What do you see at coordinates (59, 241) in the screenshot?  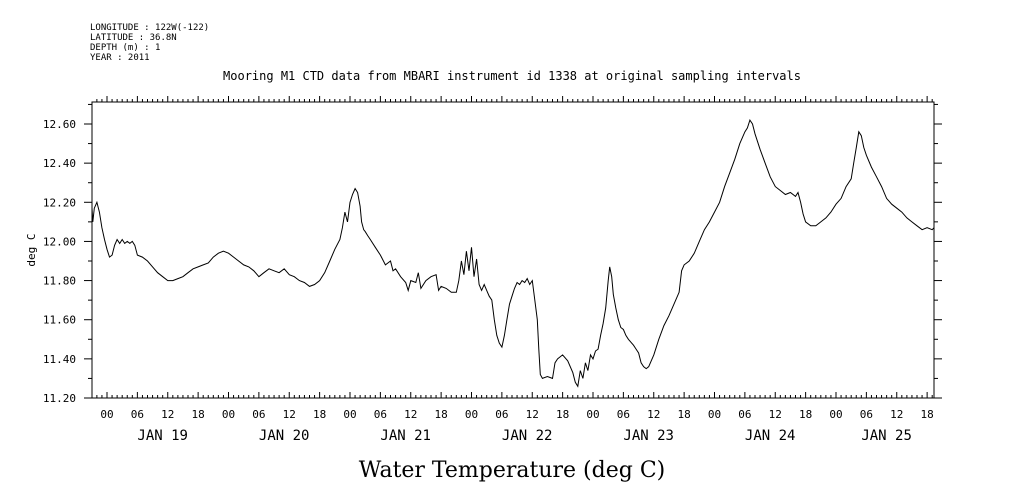 I see `y-tick-label: 12.00` at bounding box center [59, 241].